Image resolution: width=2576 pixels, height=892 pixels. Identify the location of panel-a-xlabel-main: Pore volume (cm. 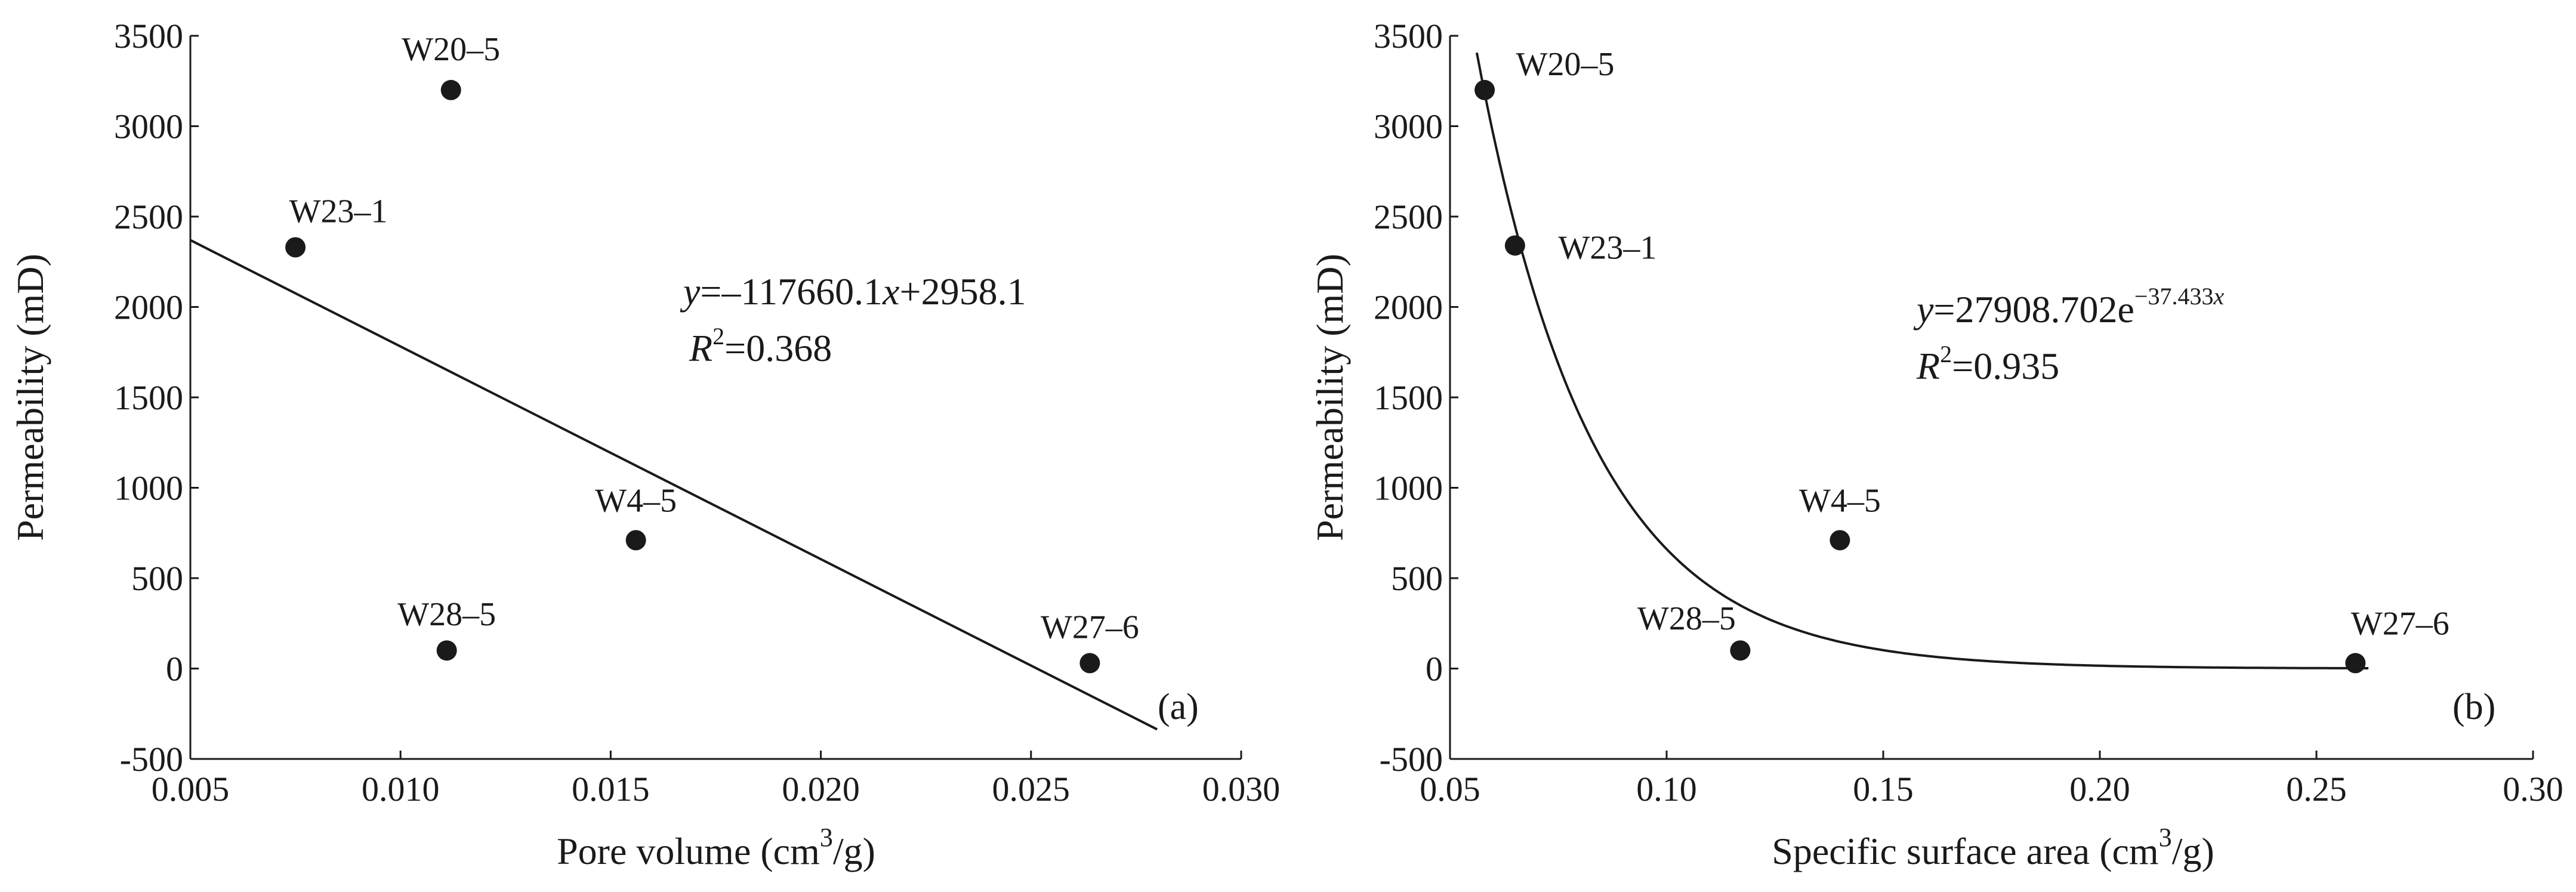
(689, 851).